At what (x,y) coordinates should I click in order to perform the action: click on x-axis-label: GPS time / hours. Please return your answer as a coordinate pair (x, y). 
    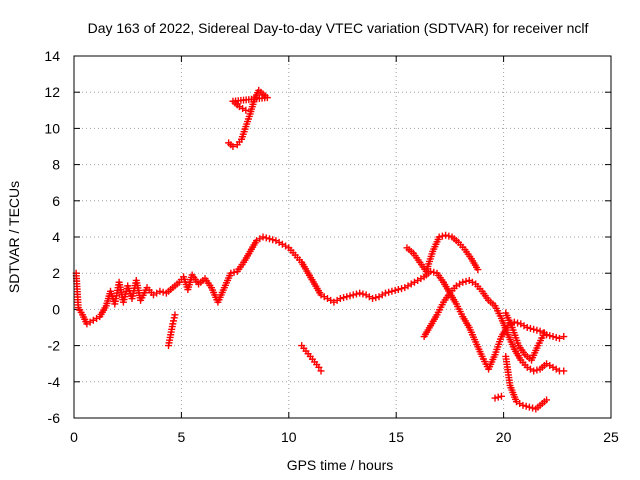
    Looking at the image, I should click on (340, 465).